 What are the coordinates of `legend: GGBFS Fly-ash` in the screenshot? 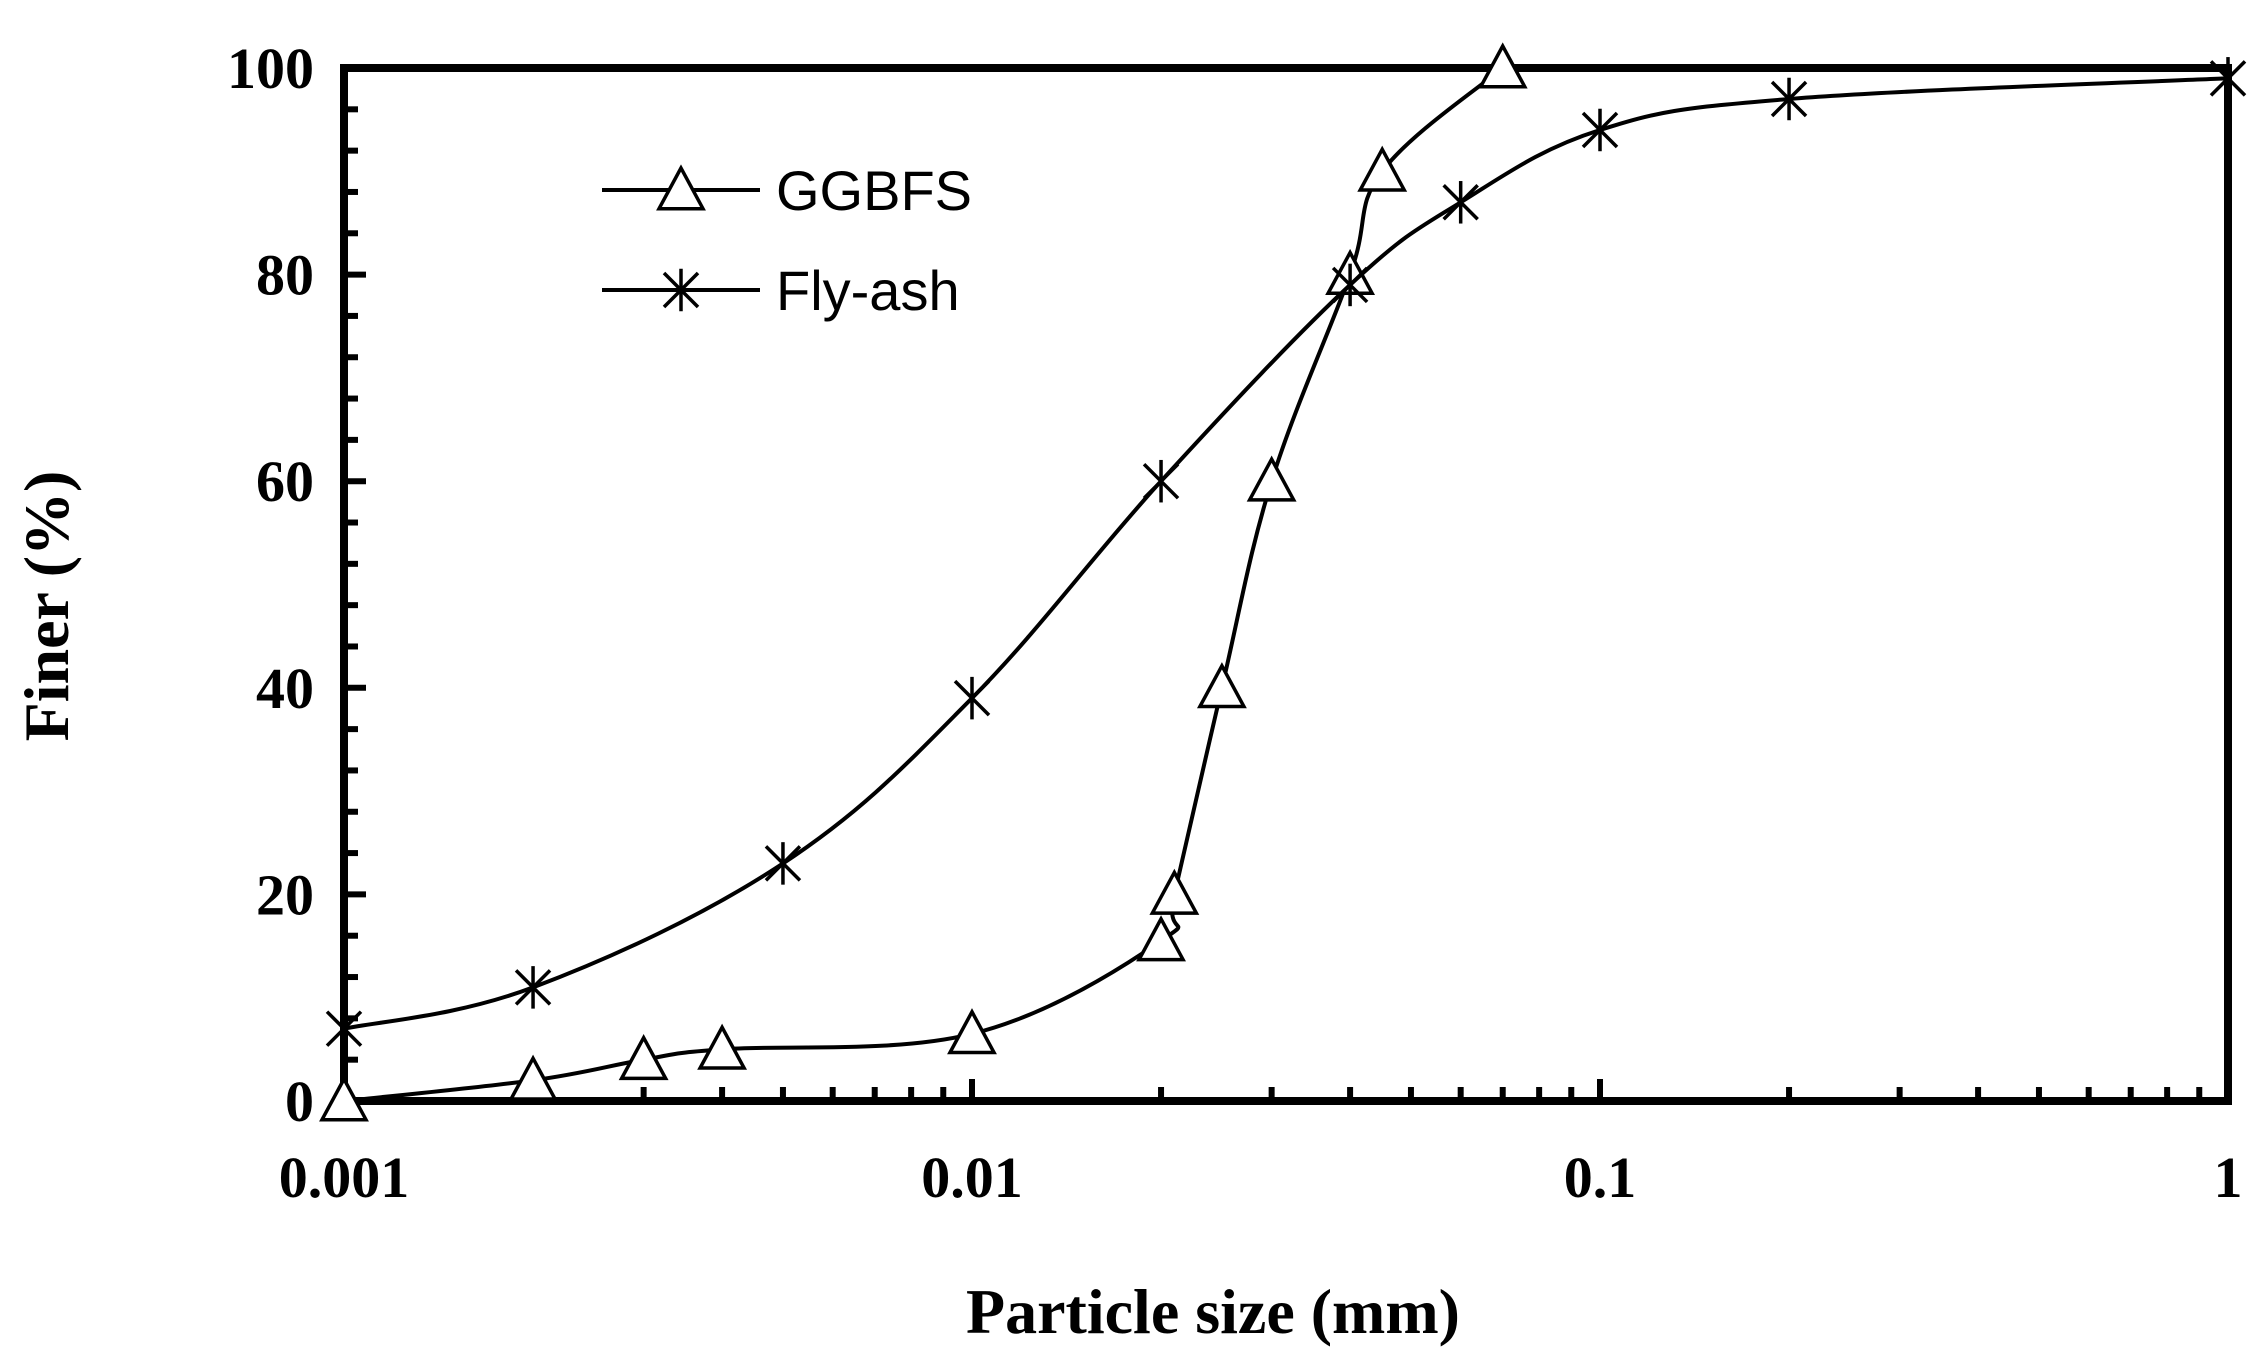 It's located at (787, 240).